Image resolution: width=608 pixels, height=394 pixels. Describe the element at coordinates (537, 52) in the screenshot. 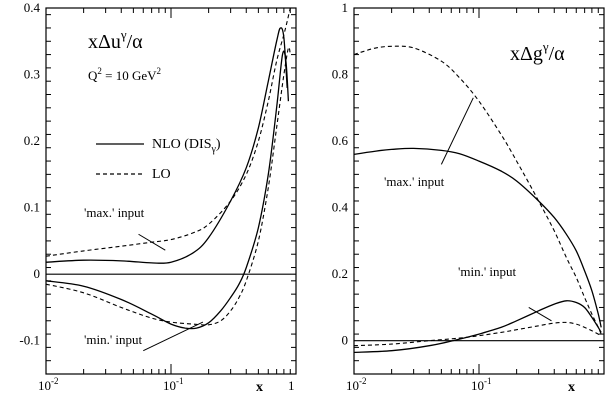

I see `chart-title: xΔgγ/α` at that location.